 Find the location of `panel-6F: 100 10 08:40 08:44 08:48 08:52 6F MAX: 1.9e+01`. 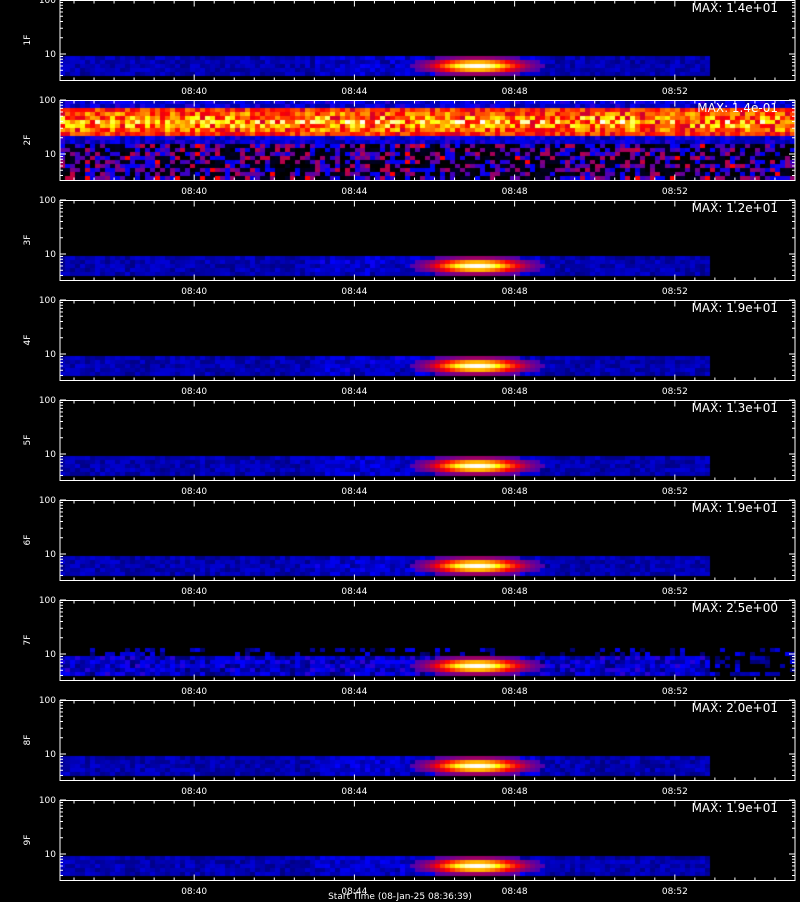

panel-6F: 100 10 08:40 08:44 08:48 08:52 6F MAX: 1.9e+01 is located at coordinates (400, 548).